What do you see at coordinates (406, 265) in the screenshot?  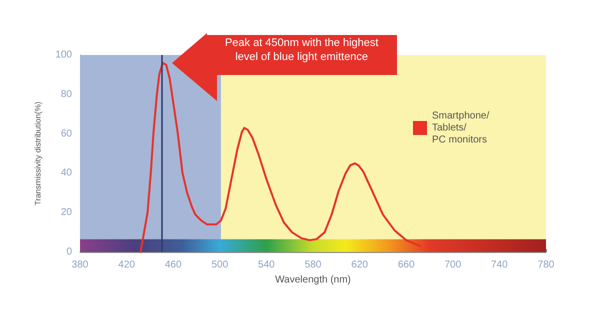 I see `x-tick-label: 660` at bounding box center [406, 265].